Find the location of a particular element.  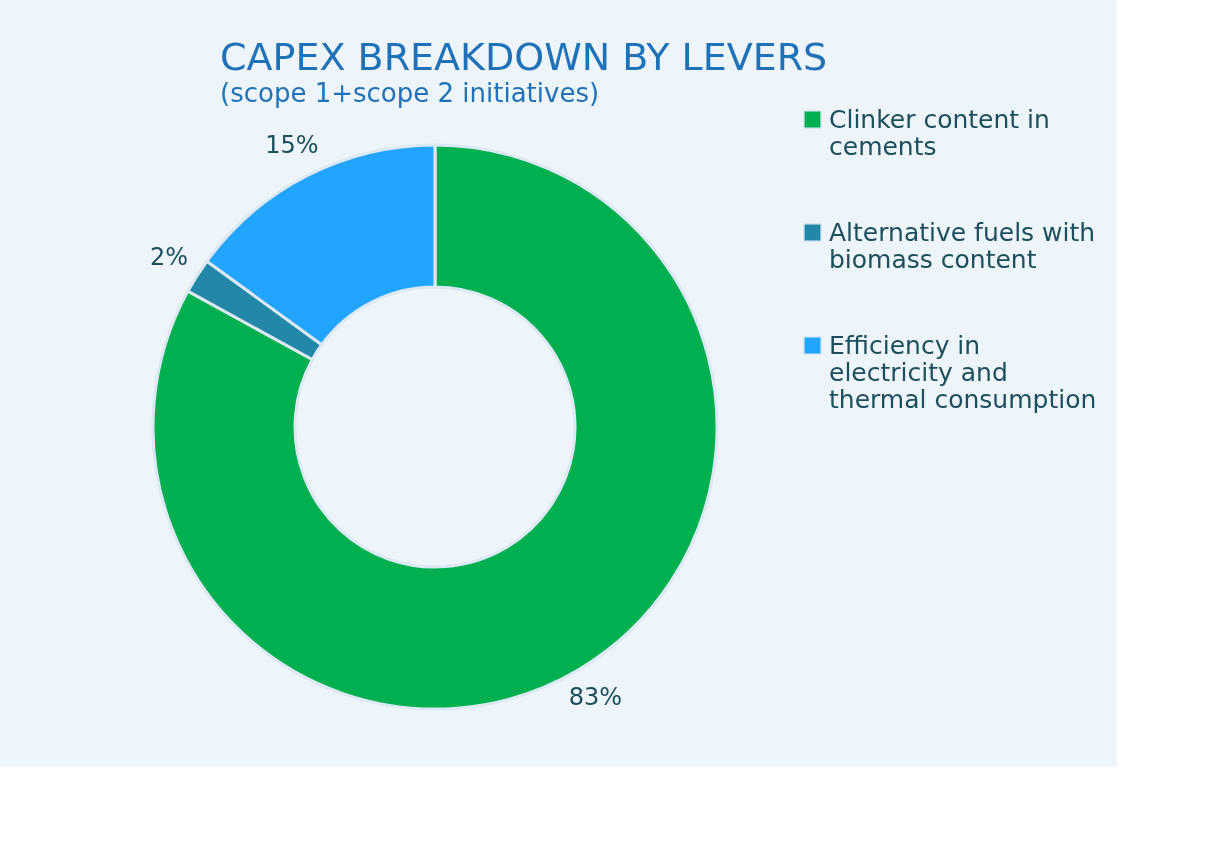

chart-subtitle: (scope 1+scope 2 initiatives) is located at coordinates (410, 93).